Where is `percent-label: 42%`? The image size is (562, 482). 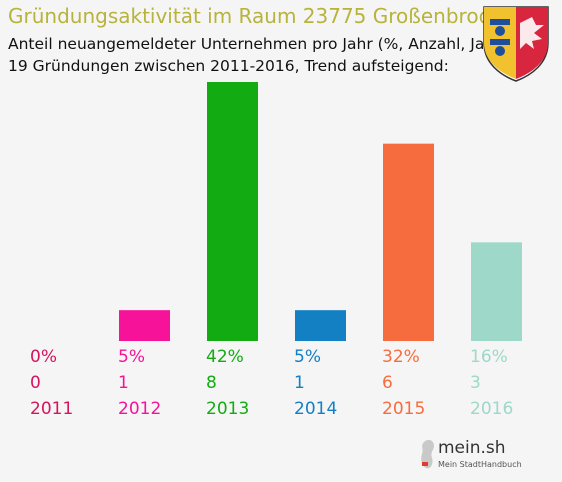 percent-label: 42% is located at coordinates (225, 357).